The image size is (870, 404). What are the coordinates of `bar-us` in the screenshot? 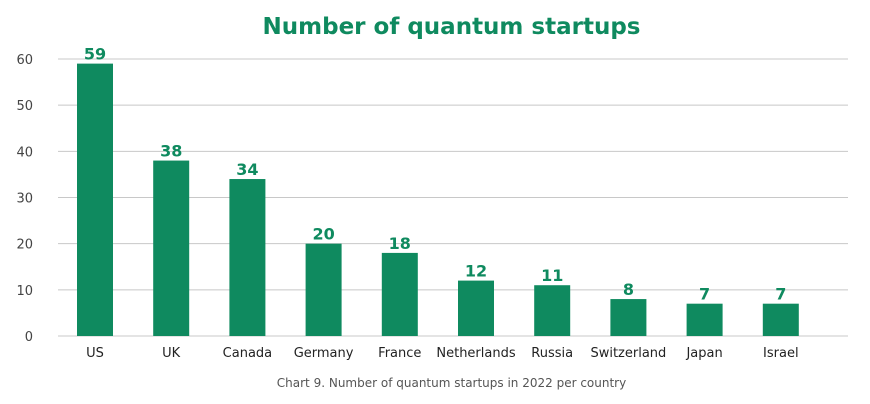 It's located at (95, 199).